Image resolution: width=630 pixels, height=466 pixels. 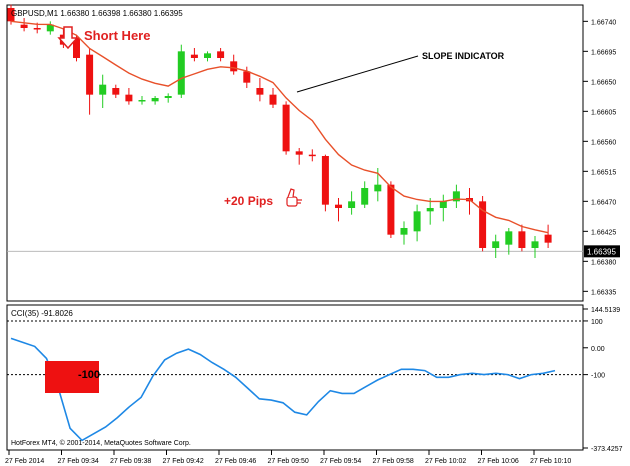 What do you see at coordinates (117, 35) in the screenshot?
I see `short-here-label: Short Here` at bounding box center [117, 35].